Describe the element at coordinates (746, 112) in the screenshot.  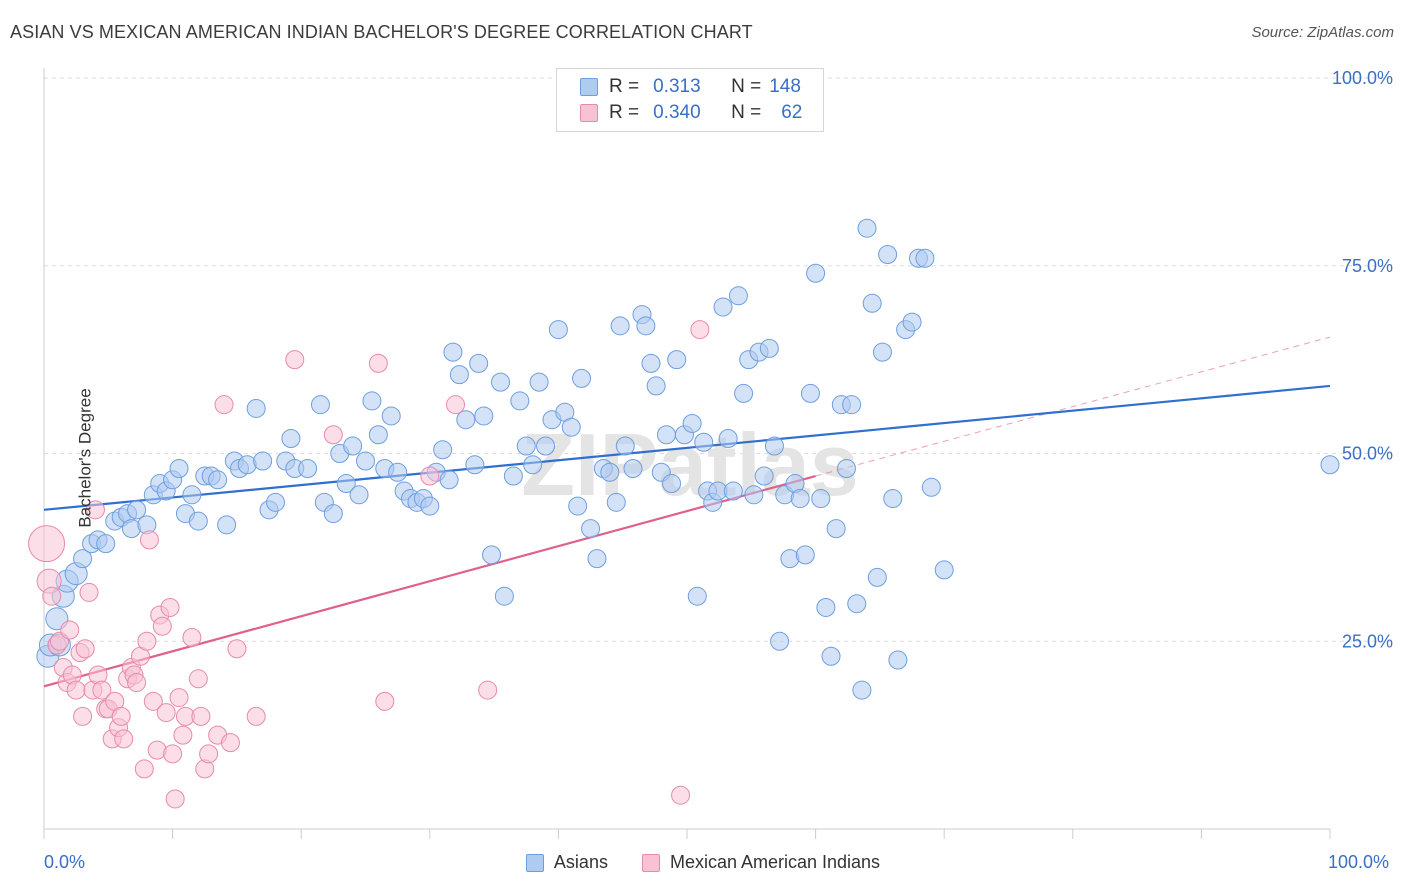
I see `legend-n-label: N =` at that location.